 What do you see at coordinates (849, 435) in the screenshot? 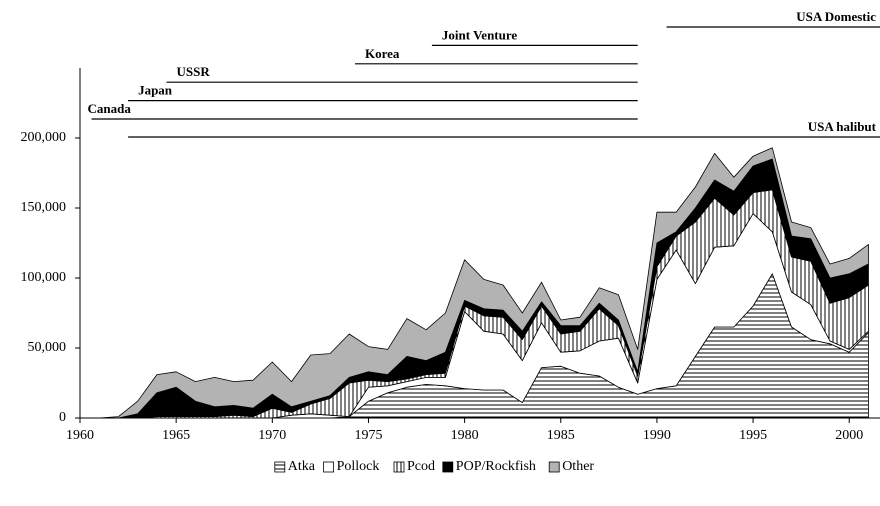
I see `x-tick-label: 2000` at bounding box center [849, 435].